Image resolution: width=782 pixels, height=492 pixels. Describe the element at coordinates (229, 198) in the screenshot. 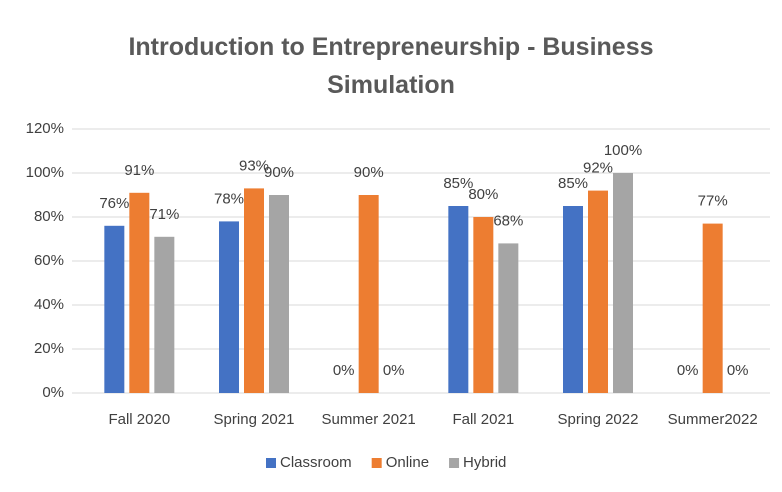

I see `data-label: 78%` at that location.